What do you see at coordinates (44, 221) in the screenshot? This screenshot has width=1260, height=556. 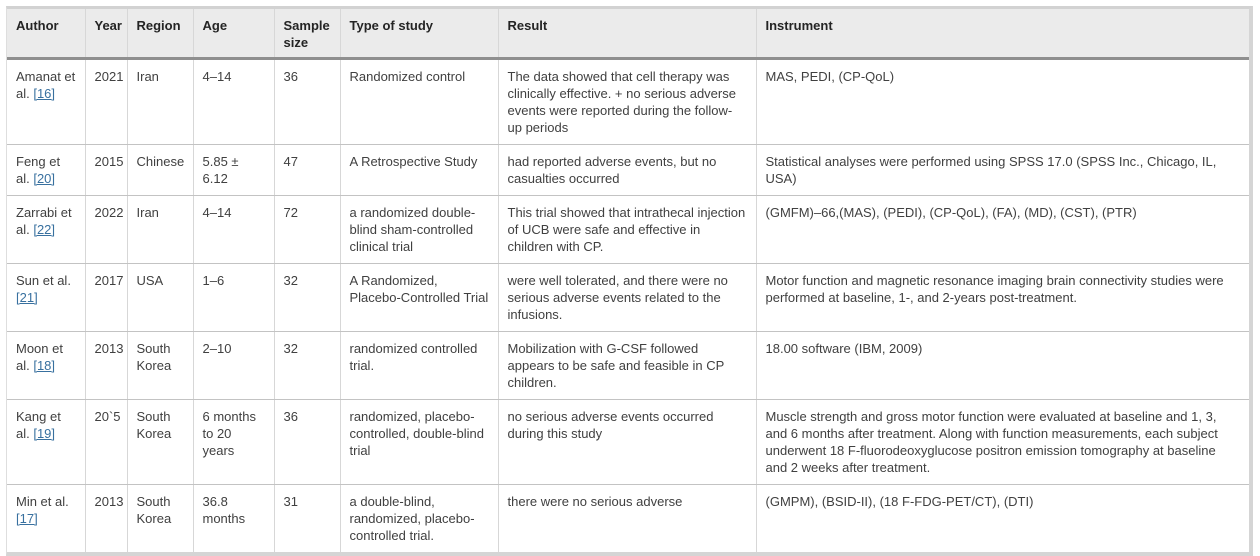 I see `author-name: Zarrabi et al.` at bounding box center [44, 221].